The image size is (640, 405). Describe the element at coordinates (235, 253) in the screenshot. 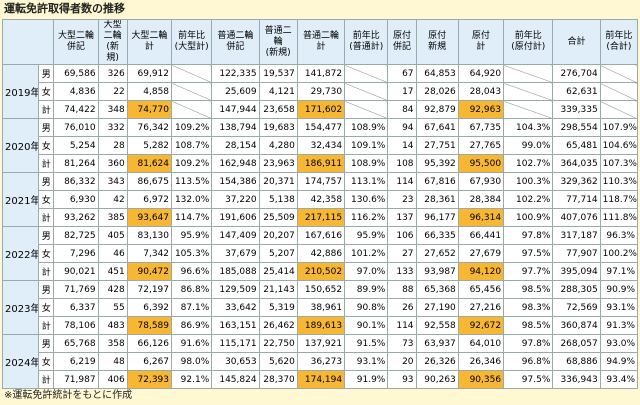

I see `cell: 37,679` at that location.